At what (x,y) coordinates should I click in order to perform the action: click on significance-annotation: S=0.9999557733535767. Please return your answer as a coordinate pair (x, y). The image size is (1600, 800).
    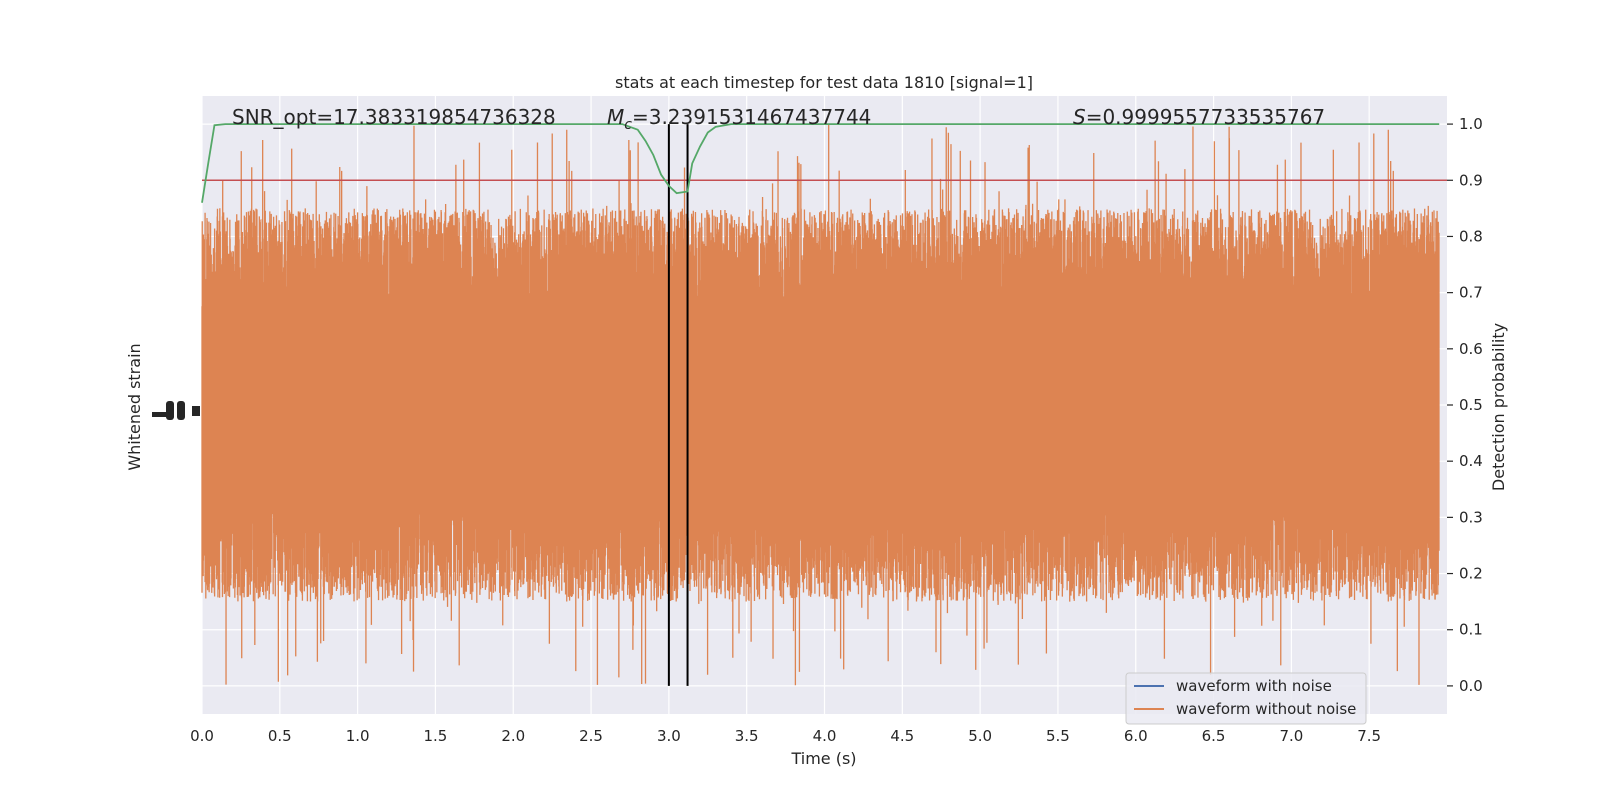
    Looking at the image, I should click on (1199, 117).